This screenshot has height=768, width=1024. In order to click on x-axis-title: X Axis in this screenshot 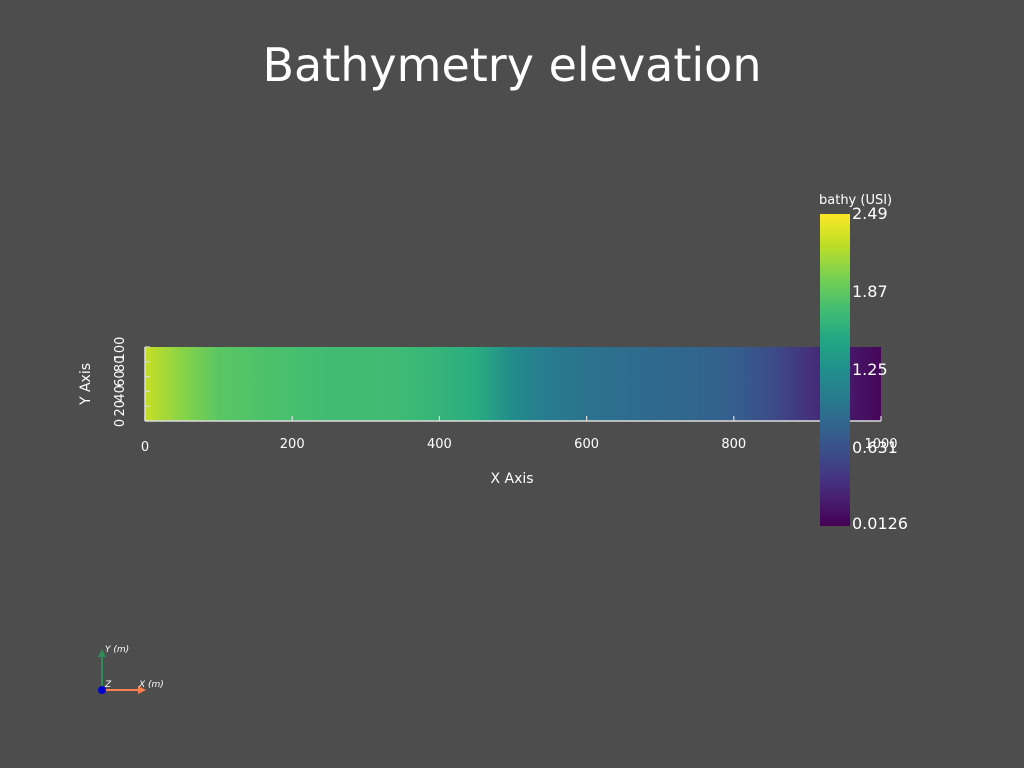, I will do `click(511, 479)`.